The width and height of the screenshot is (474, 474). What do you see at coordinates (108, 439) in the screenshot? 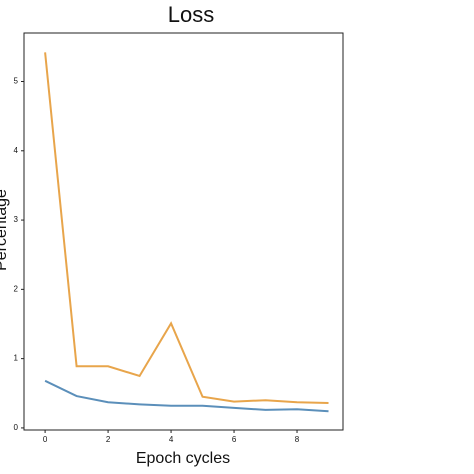
I see `x-tick-label: 2` at bounding box center [108, 439].